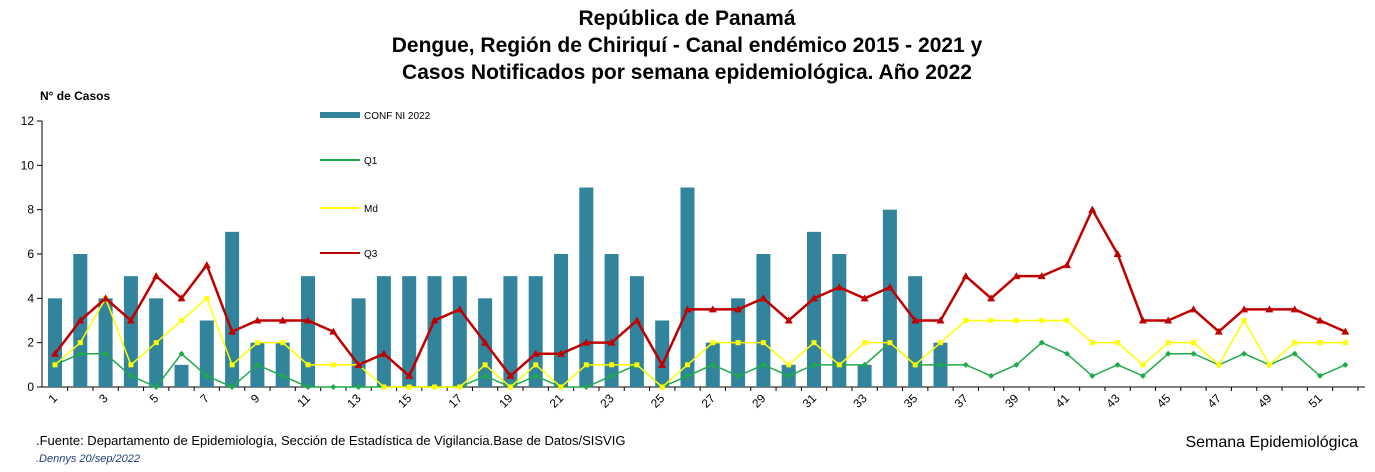 This screenshot has height=472, width=1375. Describe the element at coordinates (30, 254) in the screenshot. I see `y-tick-label: 6` at that location.